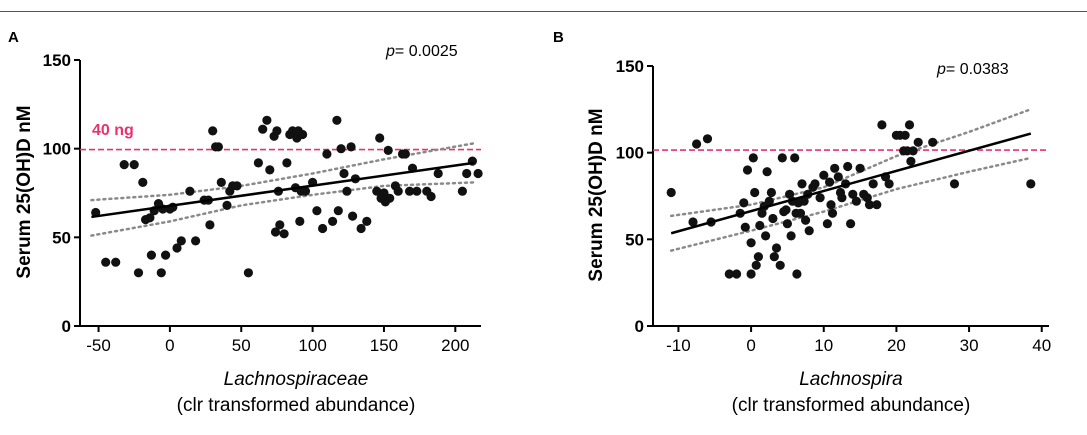 Image resolution: width=1087 pixels, height=435 pixels. Describe the element at coordinates (823, 345) in the screenshot. I see `panel-b-x-tick-label: 10` at that location.